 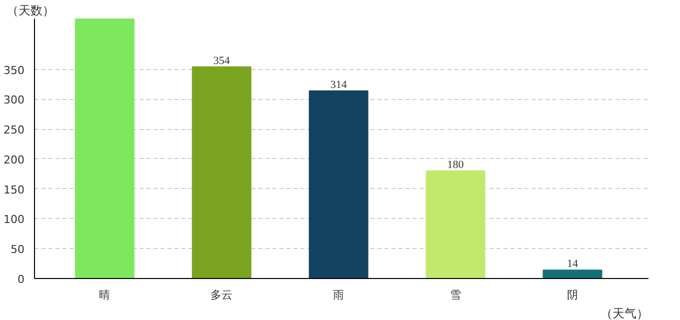 I want to click on y-axis-title: （天数）, so click(x=30, y=11).